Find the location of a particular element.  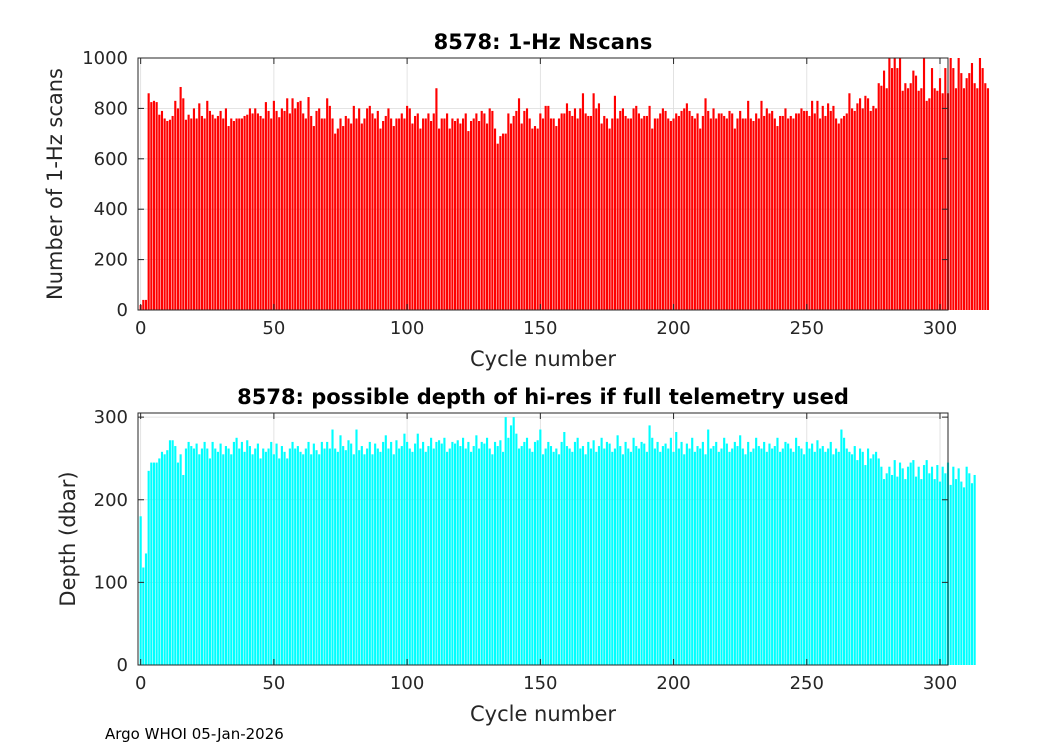

x-tick-label: 150 is located at coordinates (540, 328).